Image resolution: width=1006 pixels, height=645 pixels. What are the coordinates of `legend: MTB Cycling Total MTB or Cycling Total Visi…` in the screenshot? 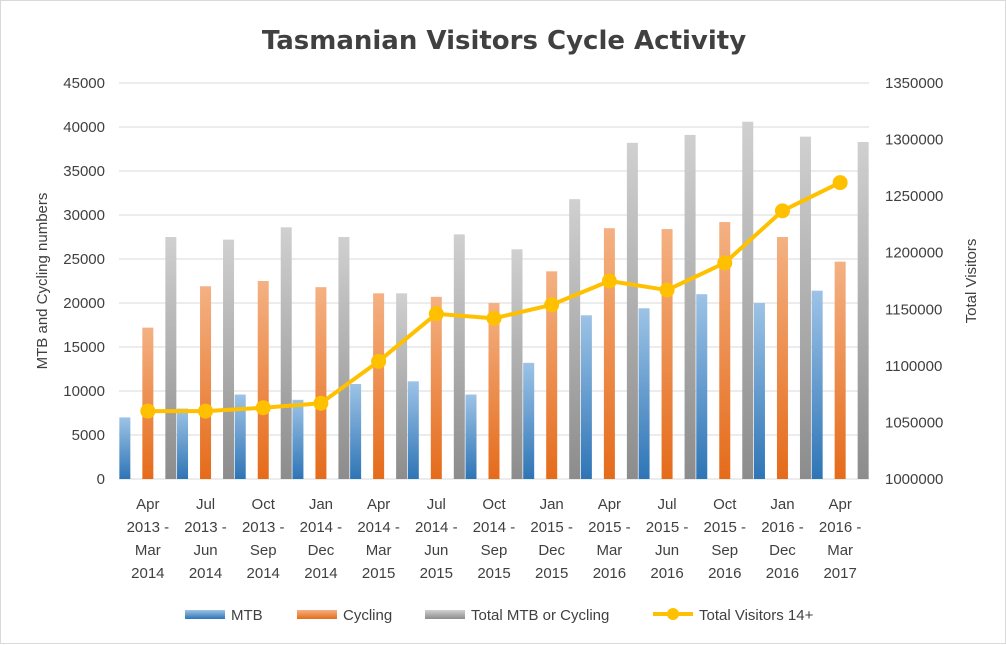 It's located at (499, 615).